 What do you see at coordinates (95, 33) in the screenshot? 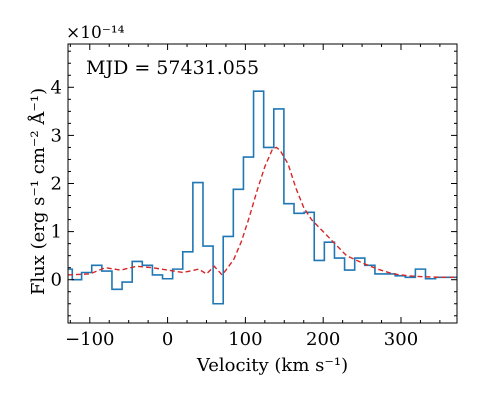
I see `y-axis-multiplier: ×10⁻¹⁴` at bounding box center [95, 33].